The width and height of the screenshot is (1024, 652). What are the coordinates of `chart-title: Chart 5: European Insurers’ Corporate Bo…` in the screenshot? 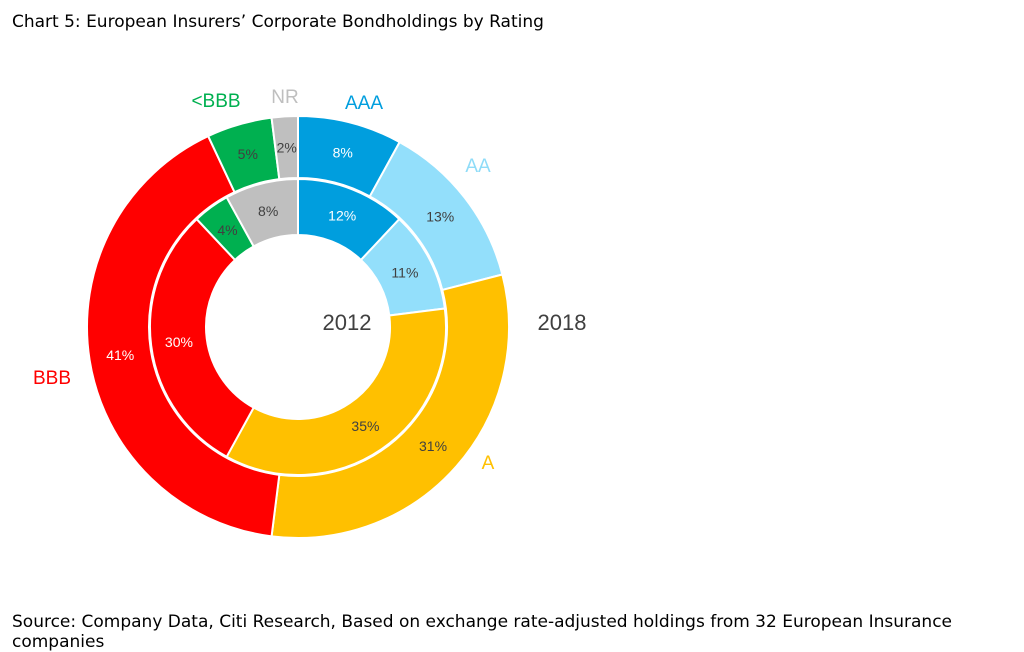 It's located at (278, 22).